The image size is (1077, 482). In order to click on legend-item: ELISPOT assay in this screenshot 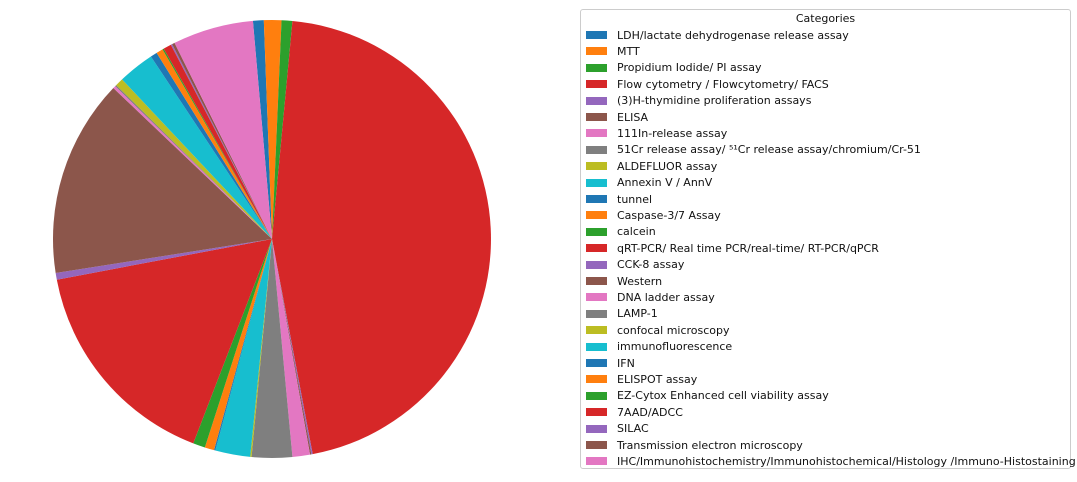, I will do `click(641, 379)`.